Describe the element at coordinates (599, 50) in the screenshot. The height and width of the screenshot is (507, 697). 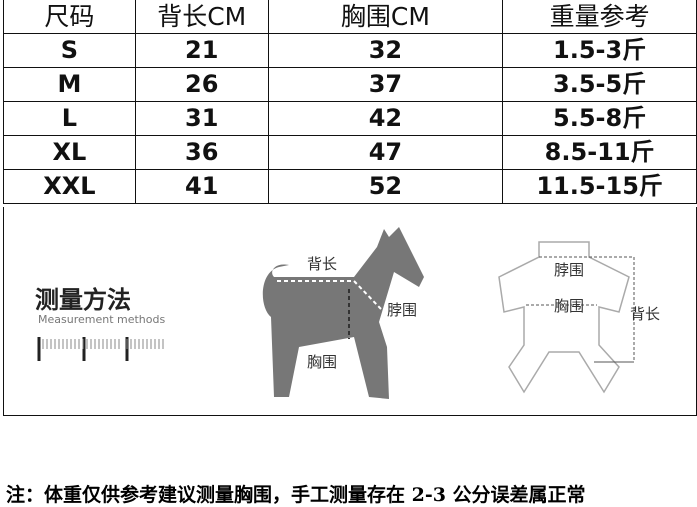
I see `cell-weight: 1.5-3斤` at that location.